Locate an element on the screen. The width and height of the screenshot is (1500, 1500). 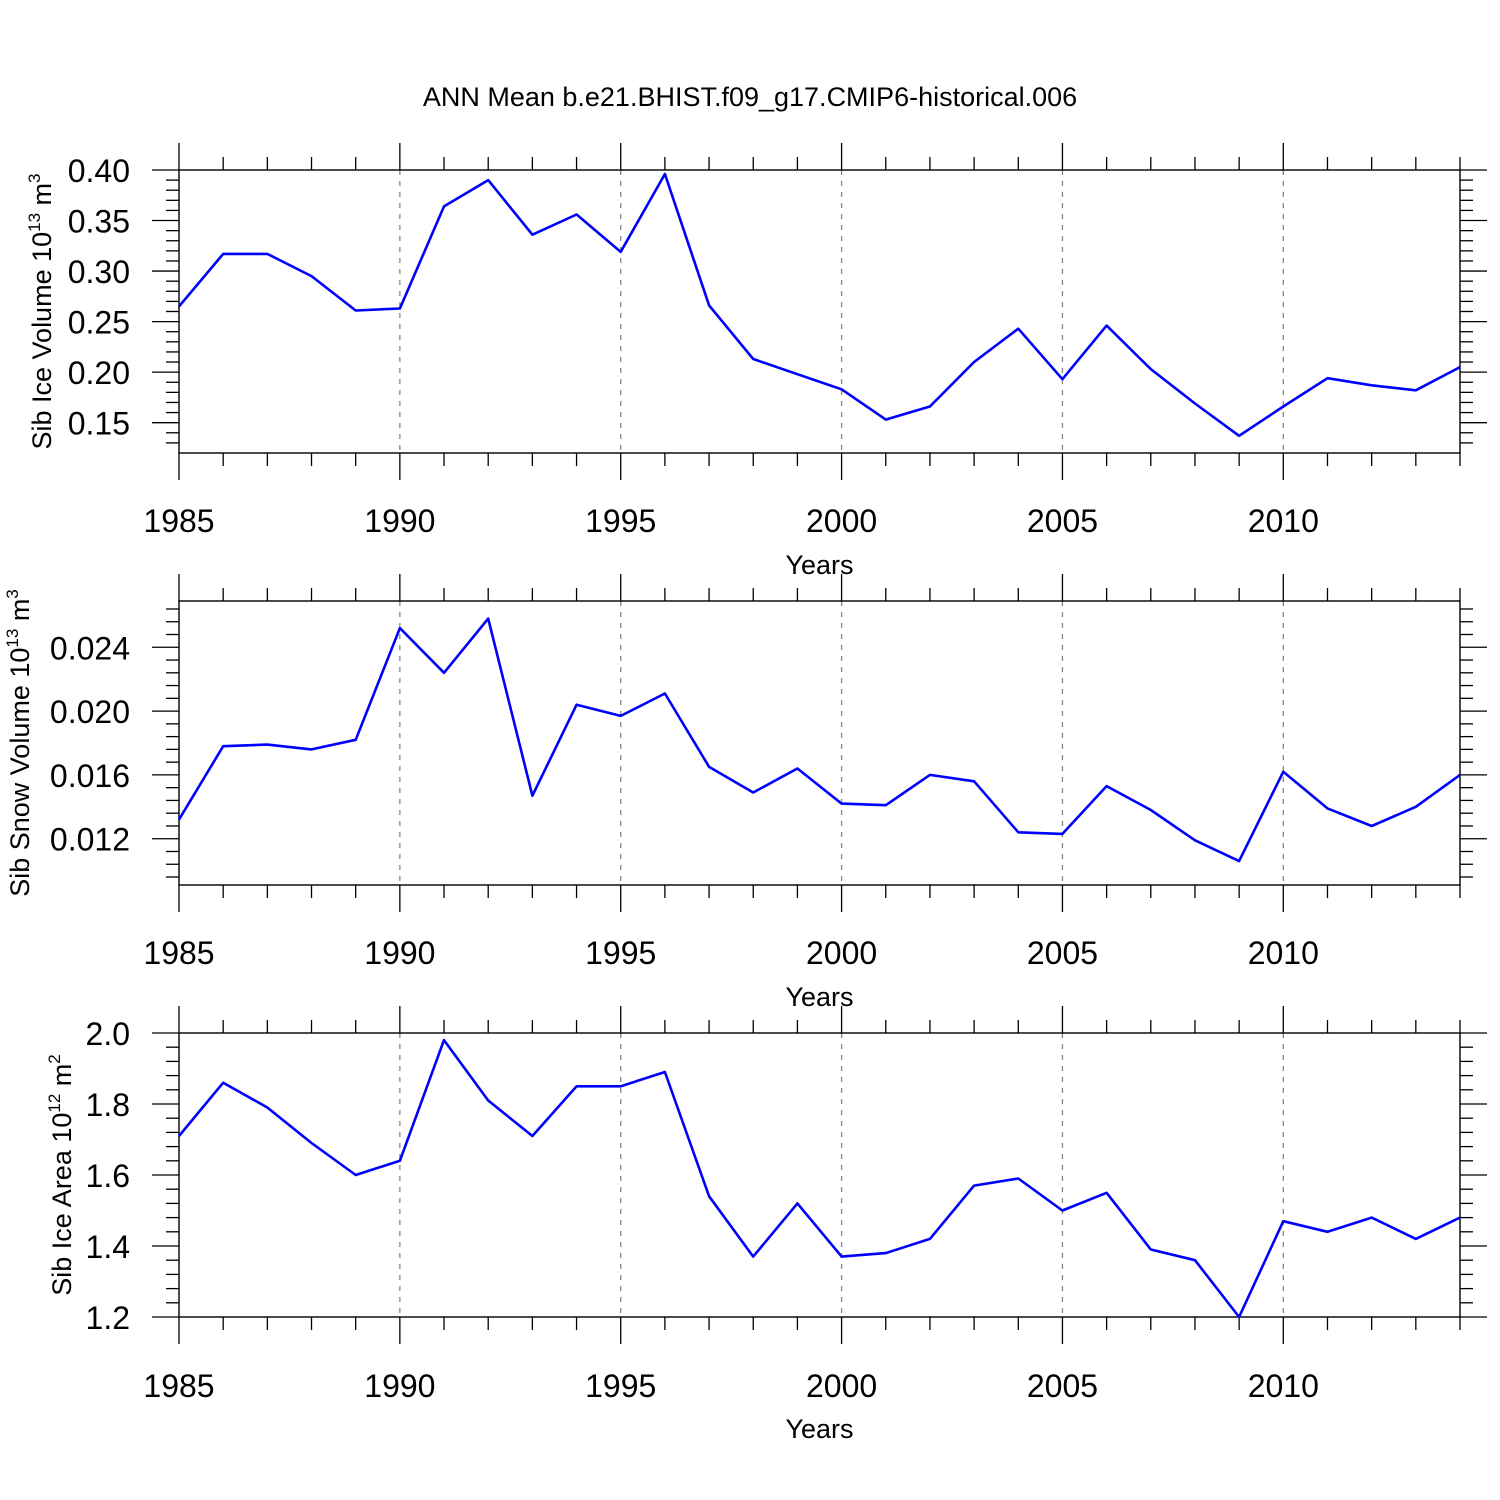
y-tick-label: 0.012 is located at coordinates (90, 840).